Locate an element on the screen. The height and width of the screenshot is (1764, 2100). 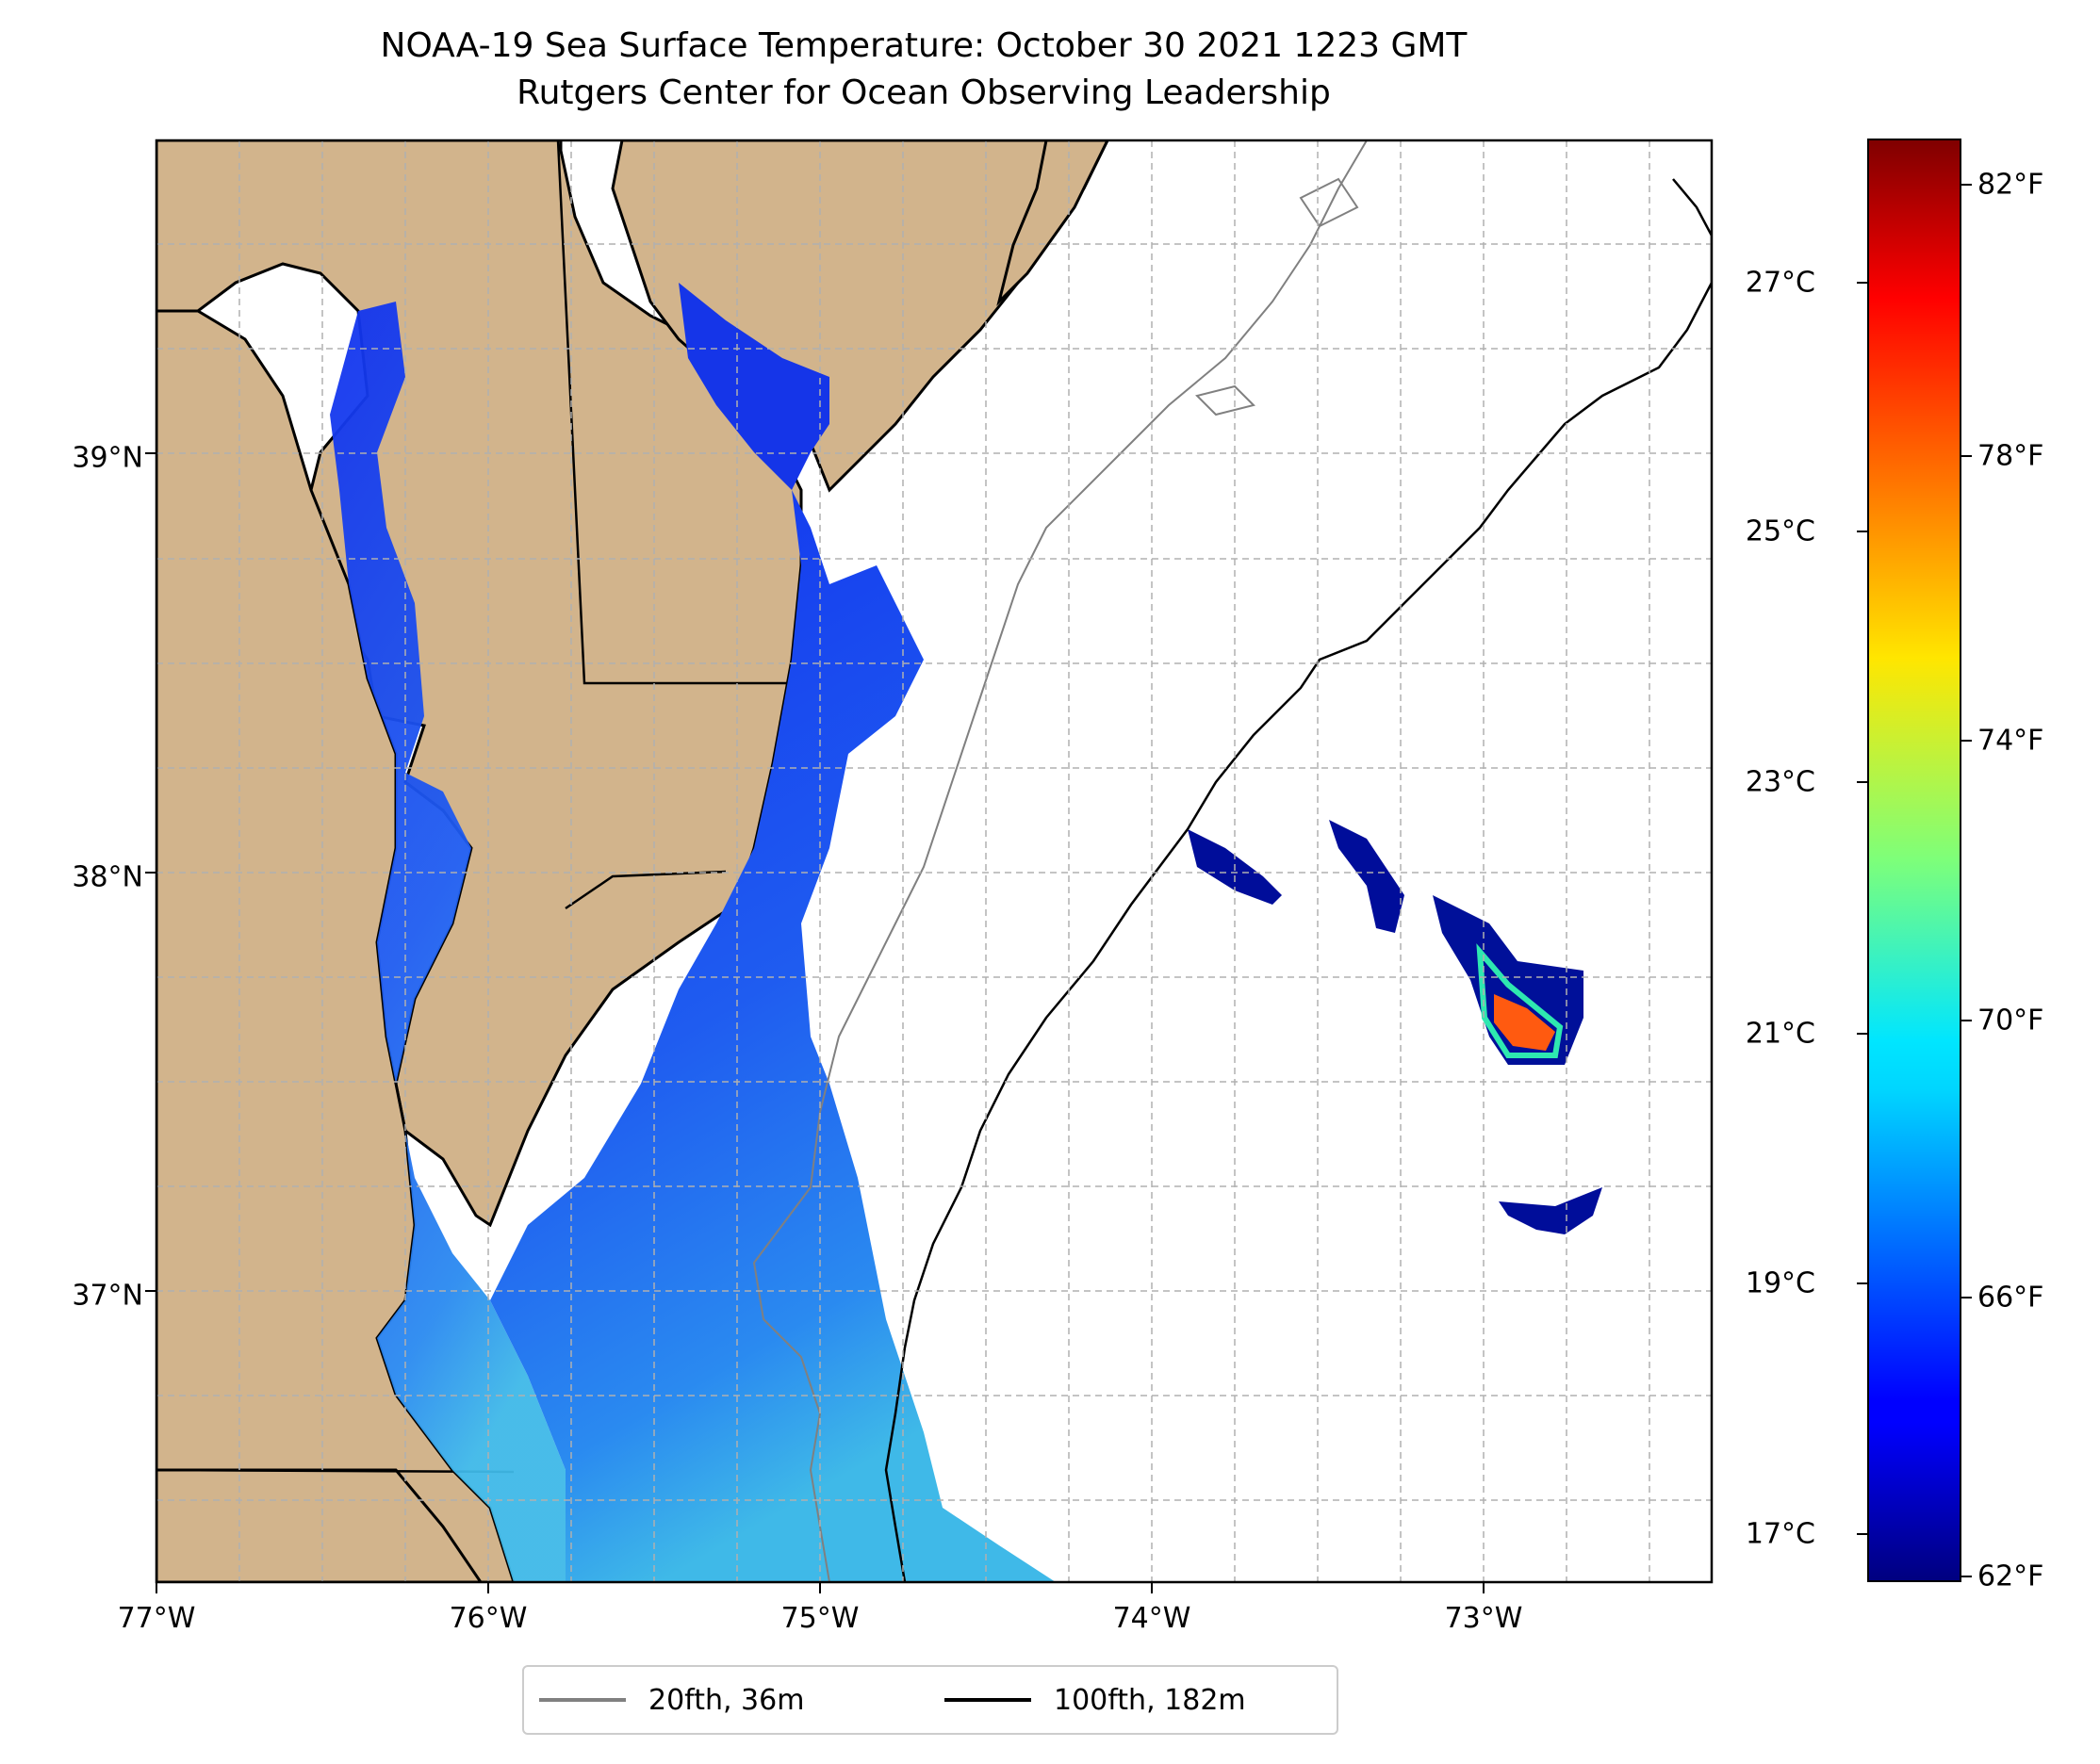
colorbar-ticks is located at coordinates (1914, 880).